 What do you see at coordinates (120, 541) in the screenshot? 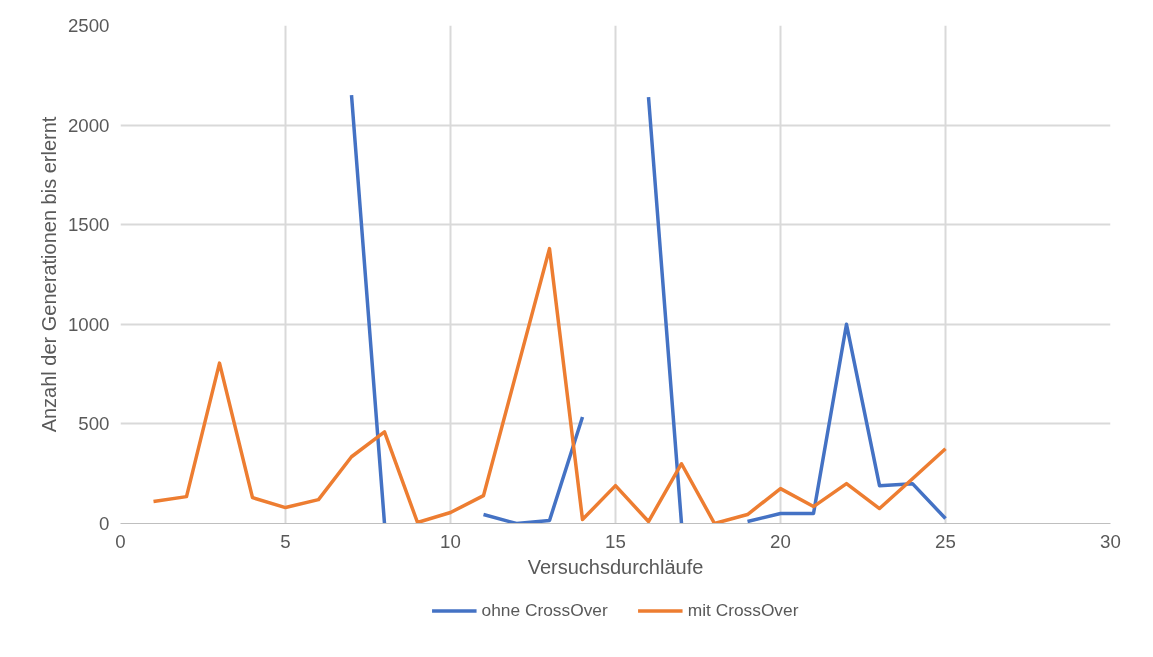
I see `x-tick-label: 0` at bounding box center [120, 541].